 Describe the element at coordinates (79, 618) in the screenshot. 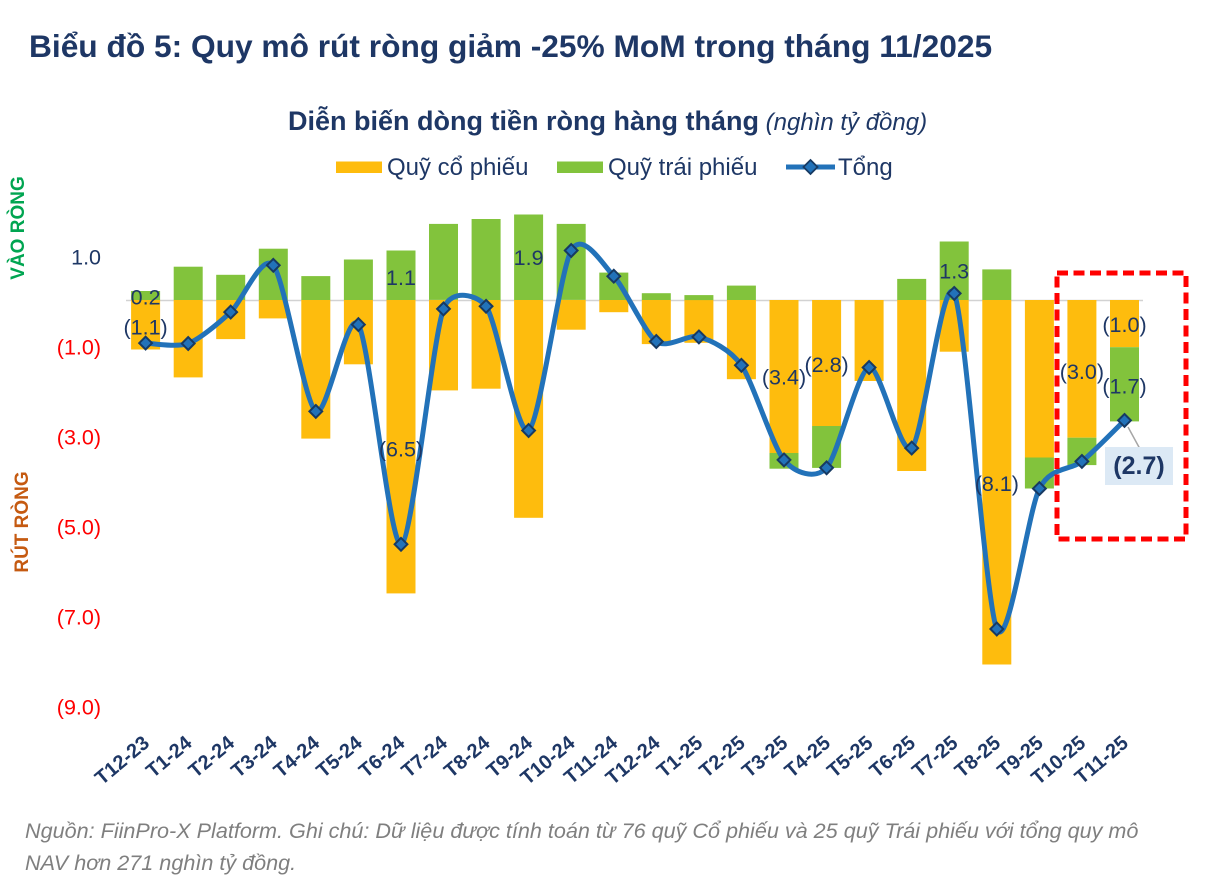

I see `svg-text: (7.0)` at that location.